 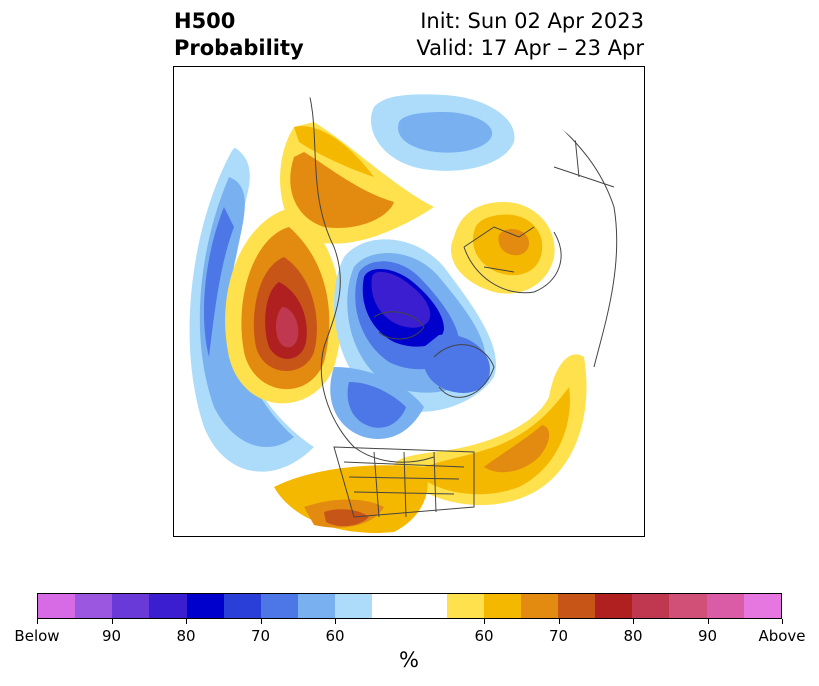 I want to click on colorbar, so click(x=409, y=606).